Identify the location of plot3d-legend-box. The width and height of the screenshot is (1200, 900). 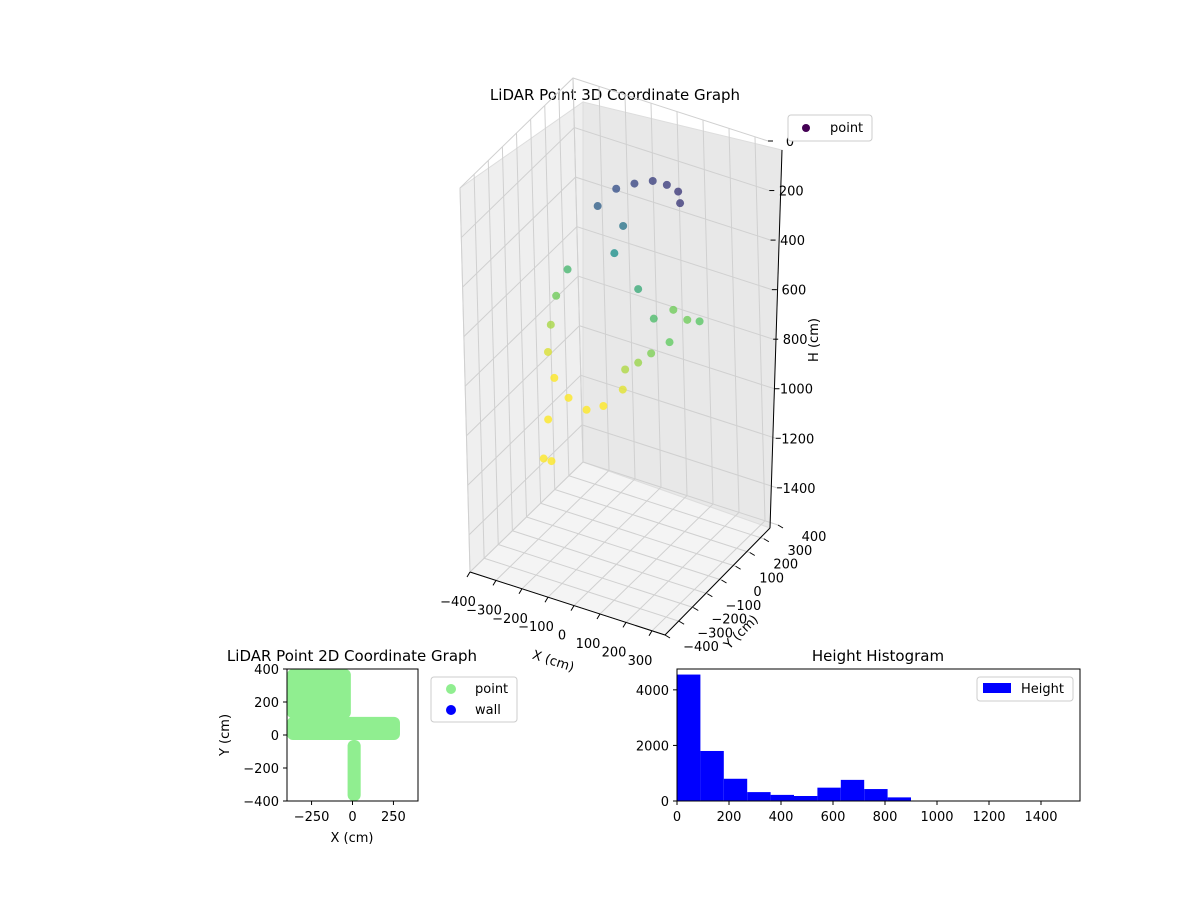
(830, 128).